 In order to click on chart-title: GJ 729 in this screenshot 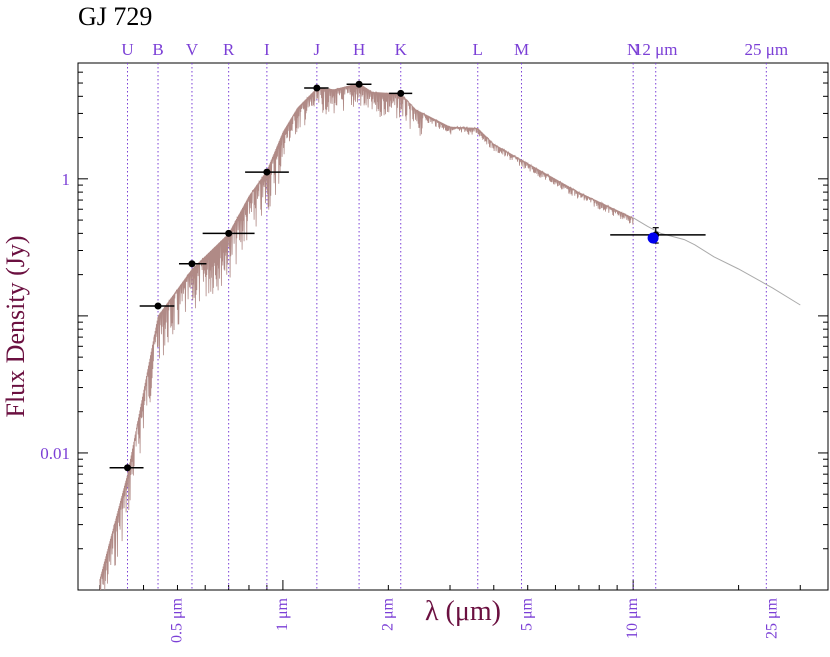, I will do `click(115, 16)`.